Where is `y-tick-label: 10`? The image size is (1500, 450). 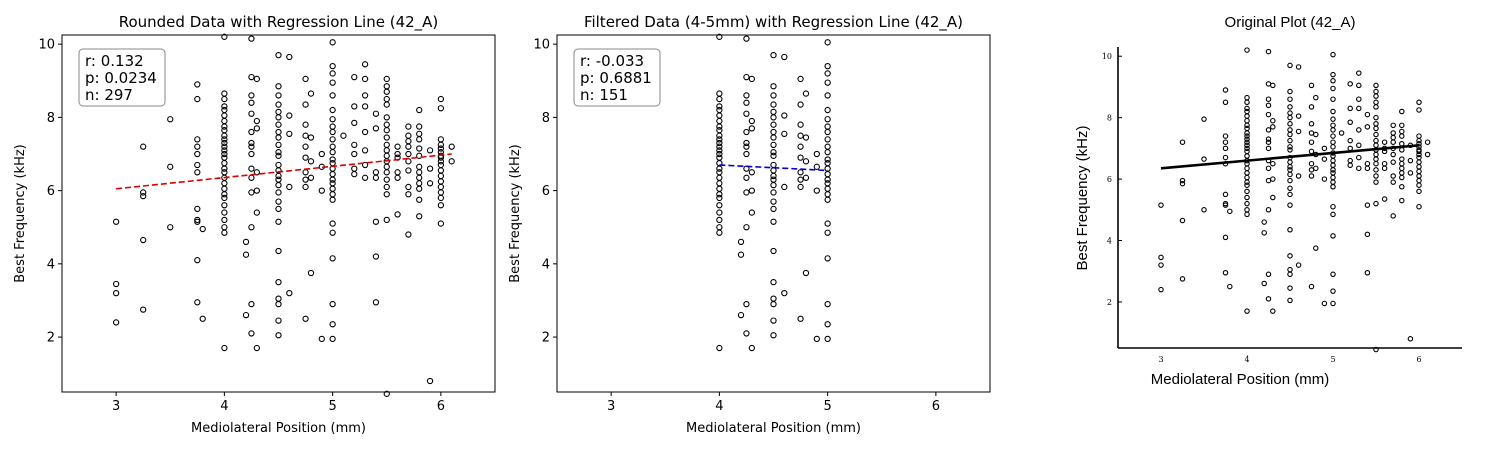 y-tick-label: 10 is located at coordinates (46, 45).